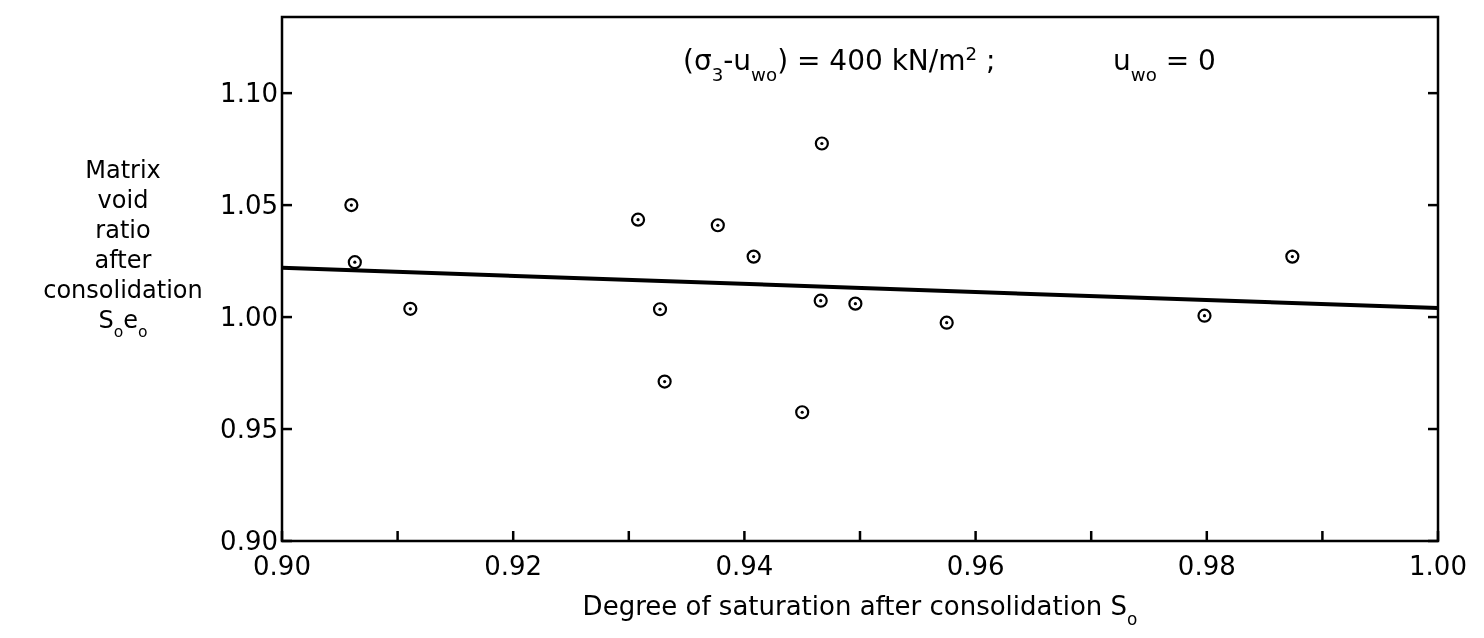 Image resolution: width=1484 pixels, height=638 pixels. I want to click on x-axis-title: Degree of saturation after consolidation S$_{o}$, so click(860, 610).